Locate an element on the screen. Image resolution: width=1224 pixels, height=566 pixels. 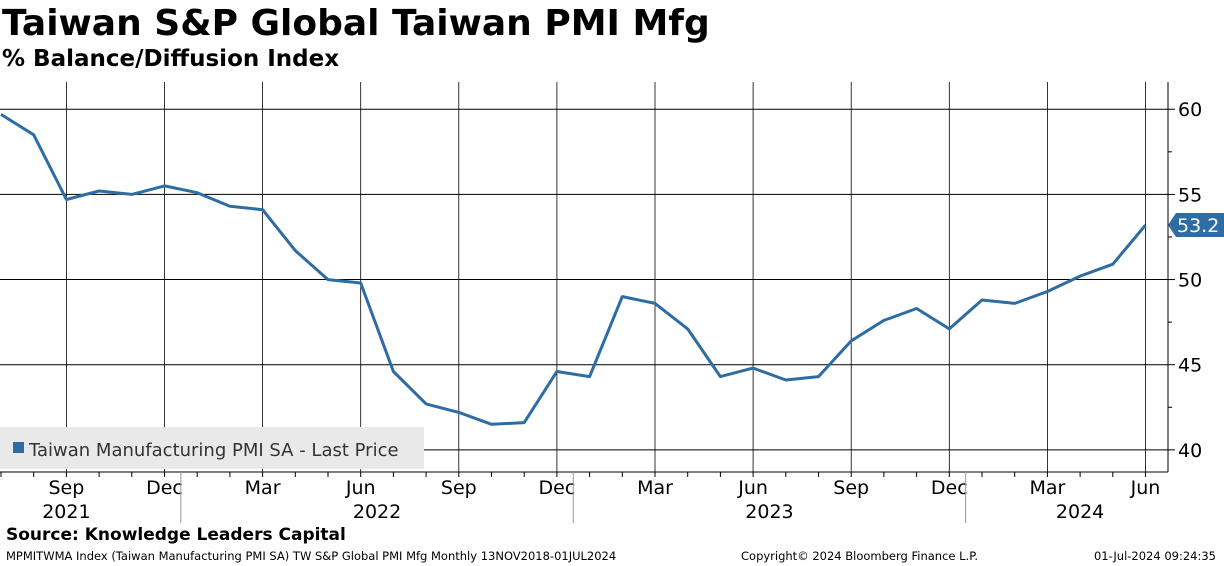
y-axis-ticks: 40 45 50 55 60 is located at coordinates (1185, 280).